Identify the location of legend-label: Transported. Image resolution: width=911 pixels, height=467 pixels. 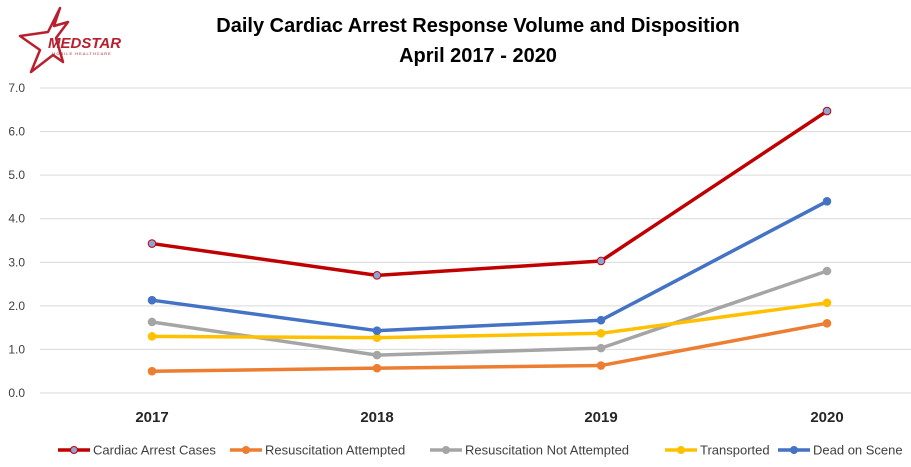
(735, 450).